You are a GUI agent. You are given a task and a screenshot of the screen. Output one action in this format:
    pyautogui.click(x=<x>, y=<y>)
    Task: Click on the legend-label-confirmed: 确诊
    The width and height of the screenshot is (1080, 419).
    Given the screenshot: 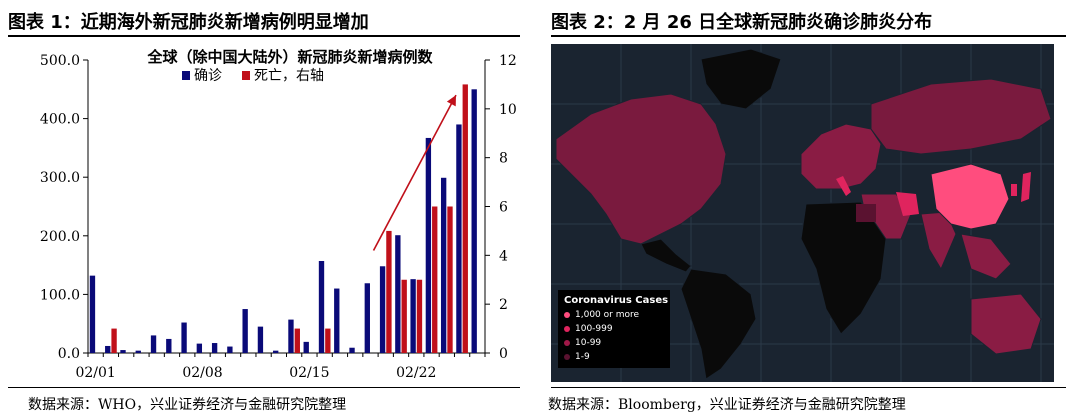 What is the action you would take?
    pyautogui.click(x=208, y=76)
    